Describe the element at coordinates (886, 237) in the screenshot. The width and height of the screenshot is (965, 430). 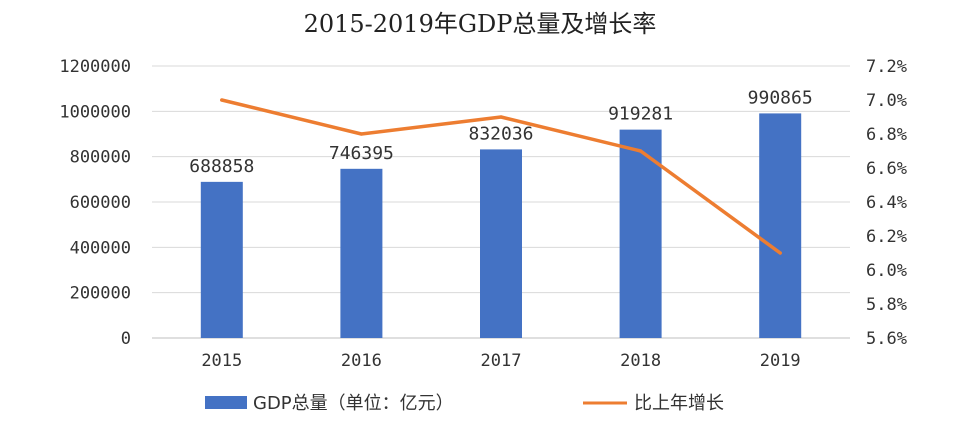
I see `y-right-tick-label: 6.2%` at that location.